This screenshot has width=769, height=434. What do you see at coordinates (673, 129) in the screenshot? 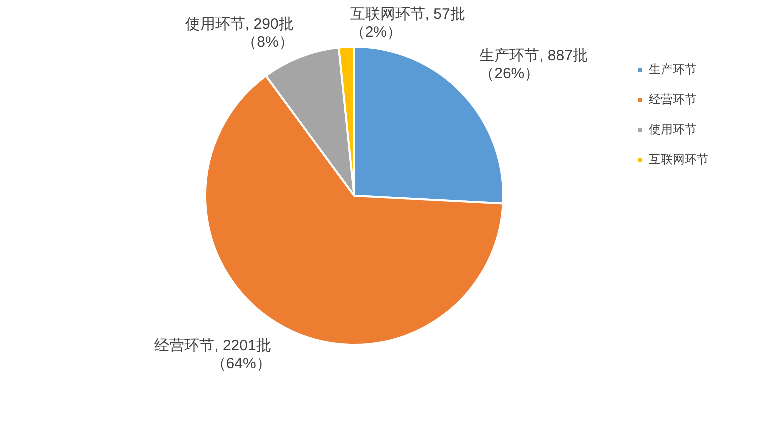
I see `legend-label: 使用环节` at bounding box center [673, 129].